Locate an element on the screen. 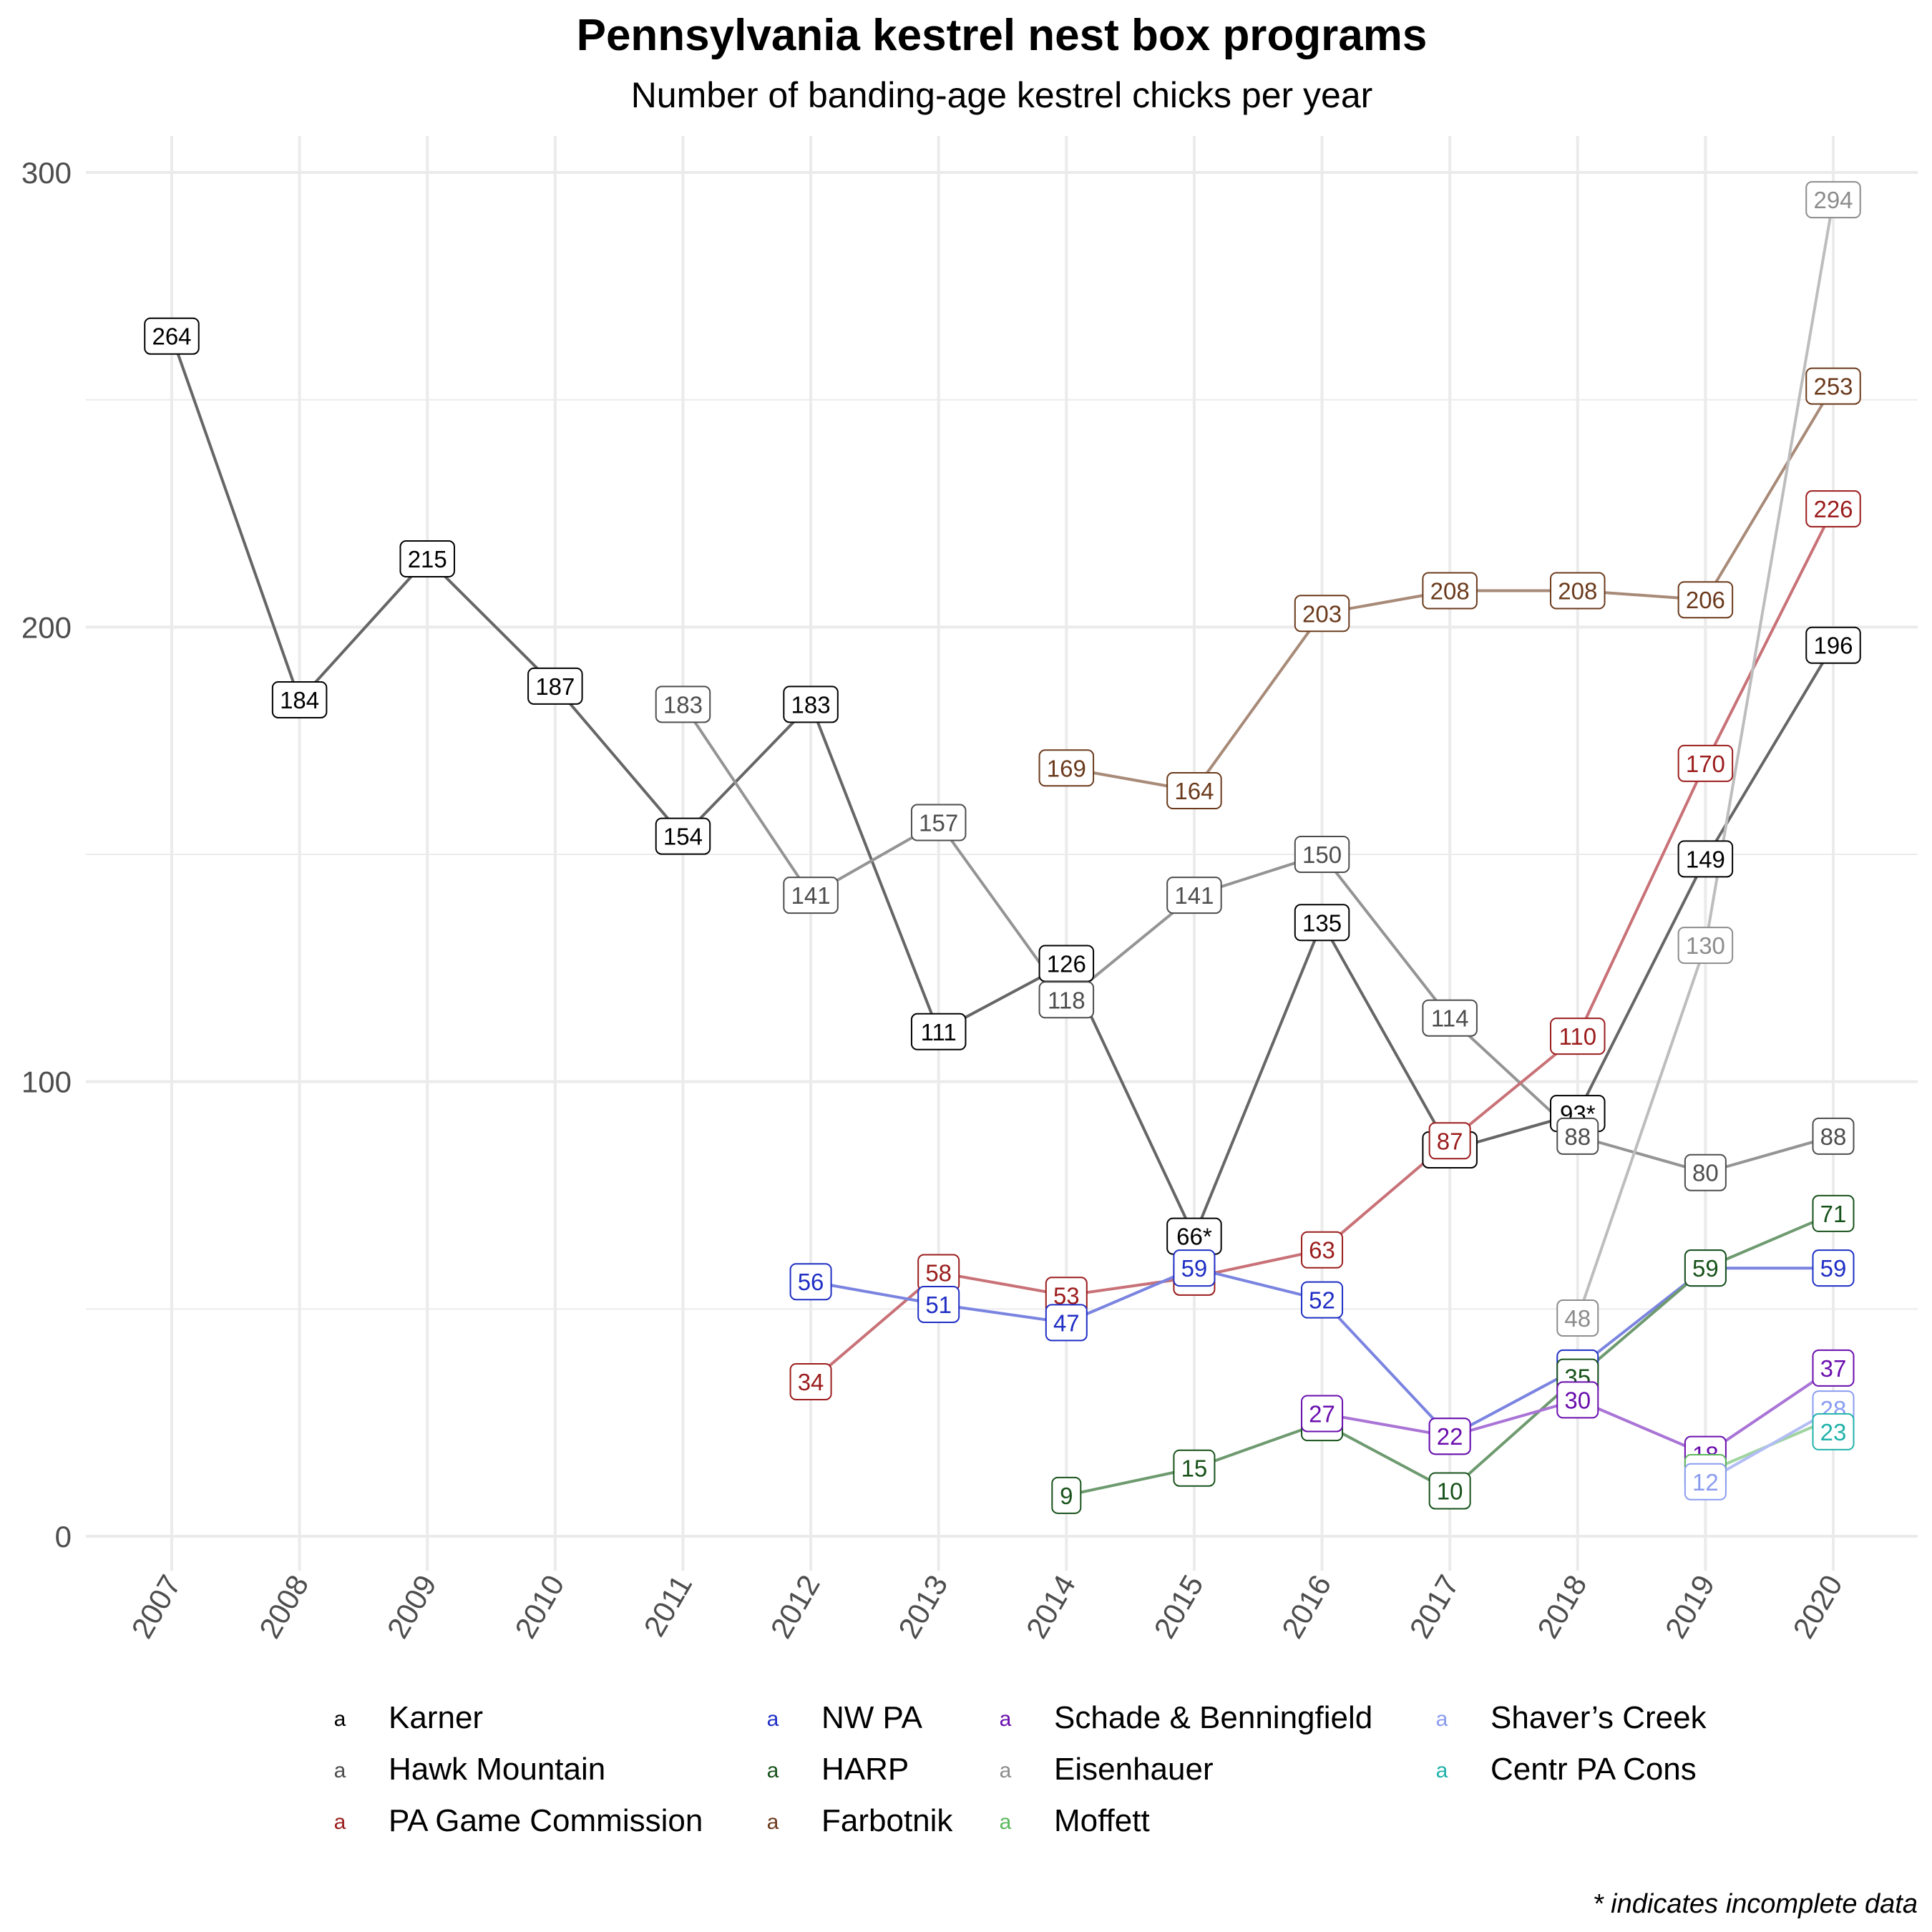 This screenshot has height=1932, width=1932. data-label: 59 is located at coordinates (1194, 1268).